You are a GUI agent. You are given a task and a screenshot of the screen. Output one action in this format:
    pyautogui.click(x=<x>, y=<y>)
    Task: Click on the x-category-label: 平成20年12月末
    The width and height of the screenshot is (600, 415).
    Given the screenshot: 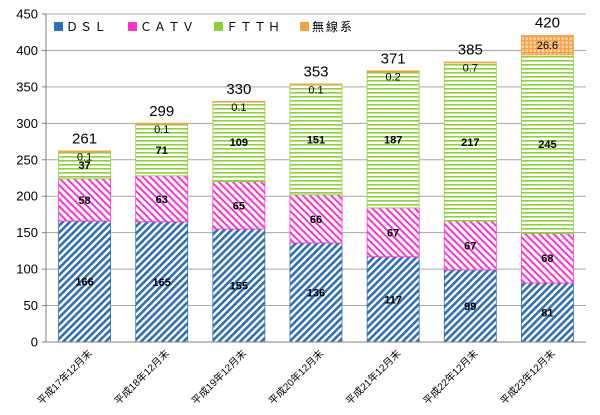 What is the action you would take?
    pyautogui.click(x=296, y=377)
    